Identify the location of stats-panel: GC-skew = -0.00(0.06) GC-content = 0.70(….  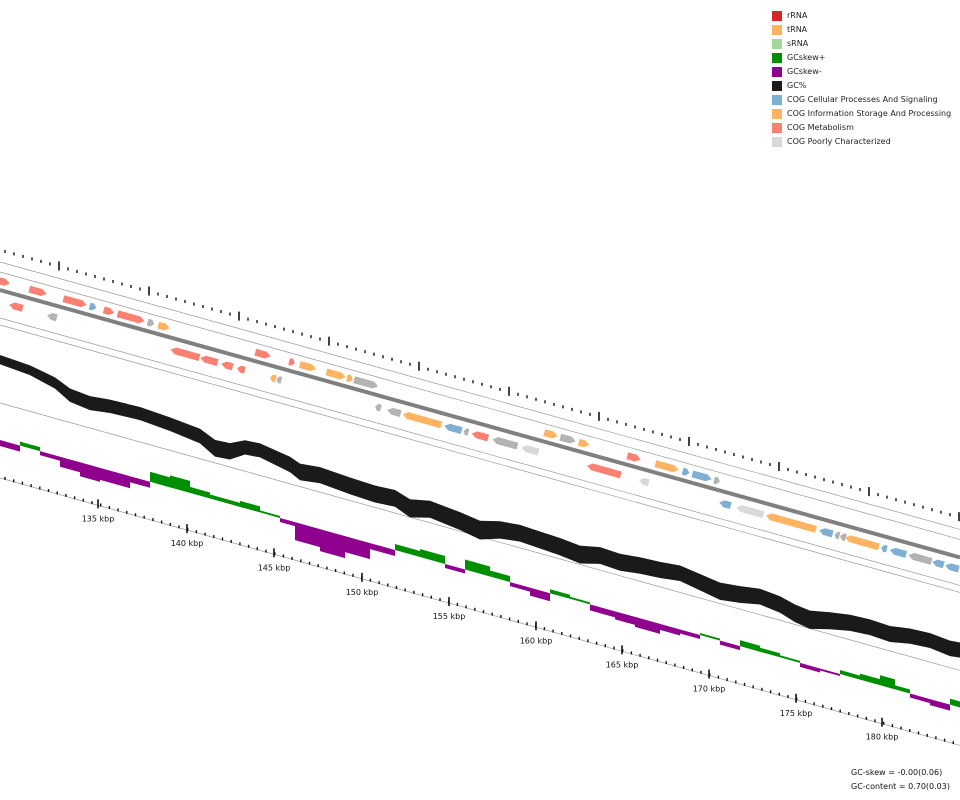
(900, 780).